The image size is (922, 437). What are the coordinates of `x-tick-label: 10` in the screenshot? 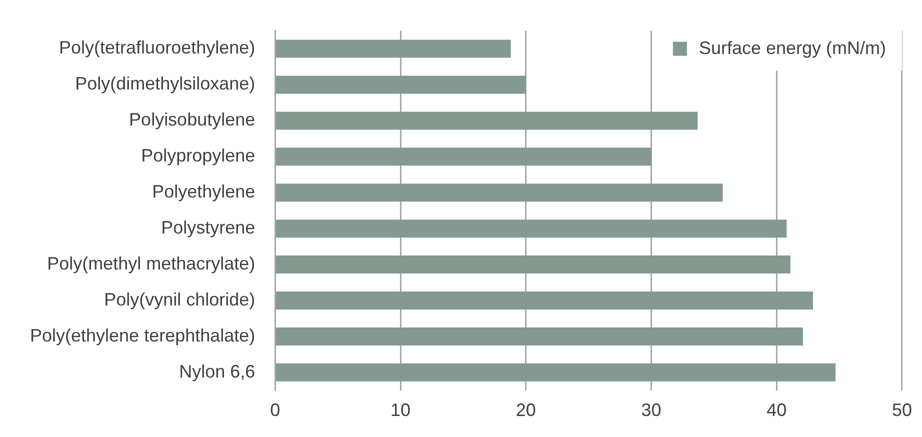 It's located at (400, 410).